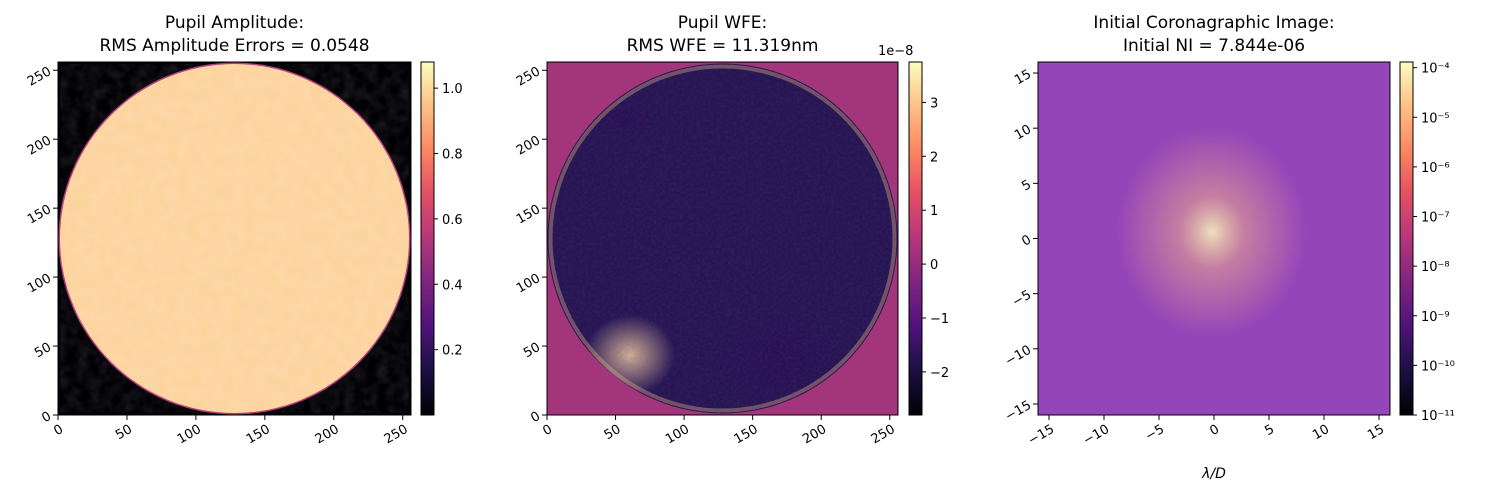 This screenshot has height=495, width=1488. Describe the element at coordinates (1434, 243) in the screenshot. I see `panel3-colorbar-ticks: 10⁻¹¹ 10⁻¹⁰ 10⁻⁹ 10⁻⁸ 10⁻⁷ 10⁻⁶ 10⁻⁵ 10⁻⁴` at that location.